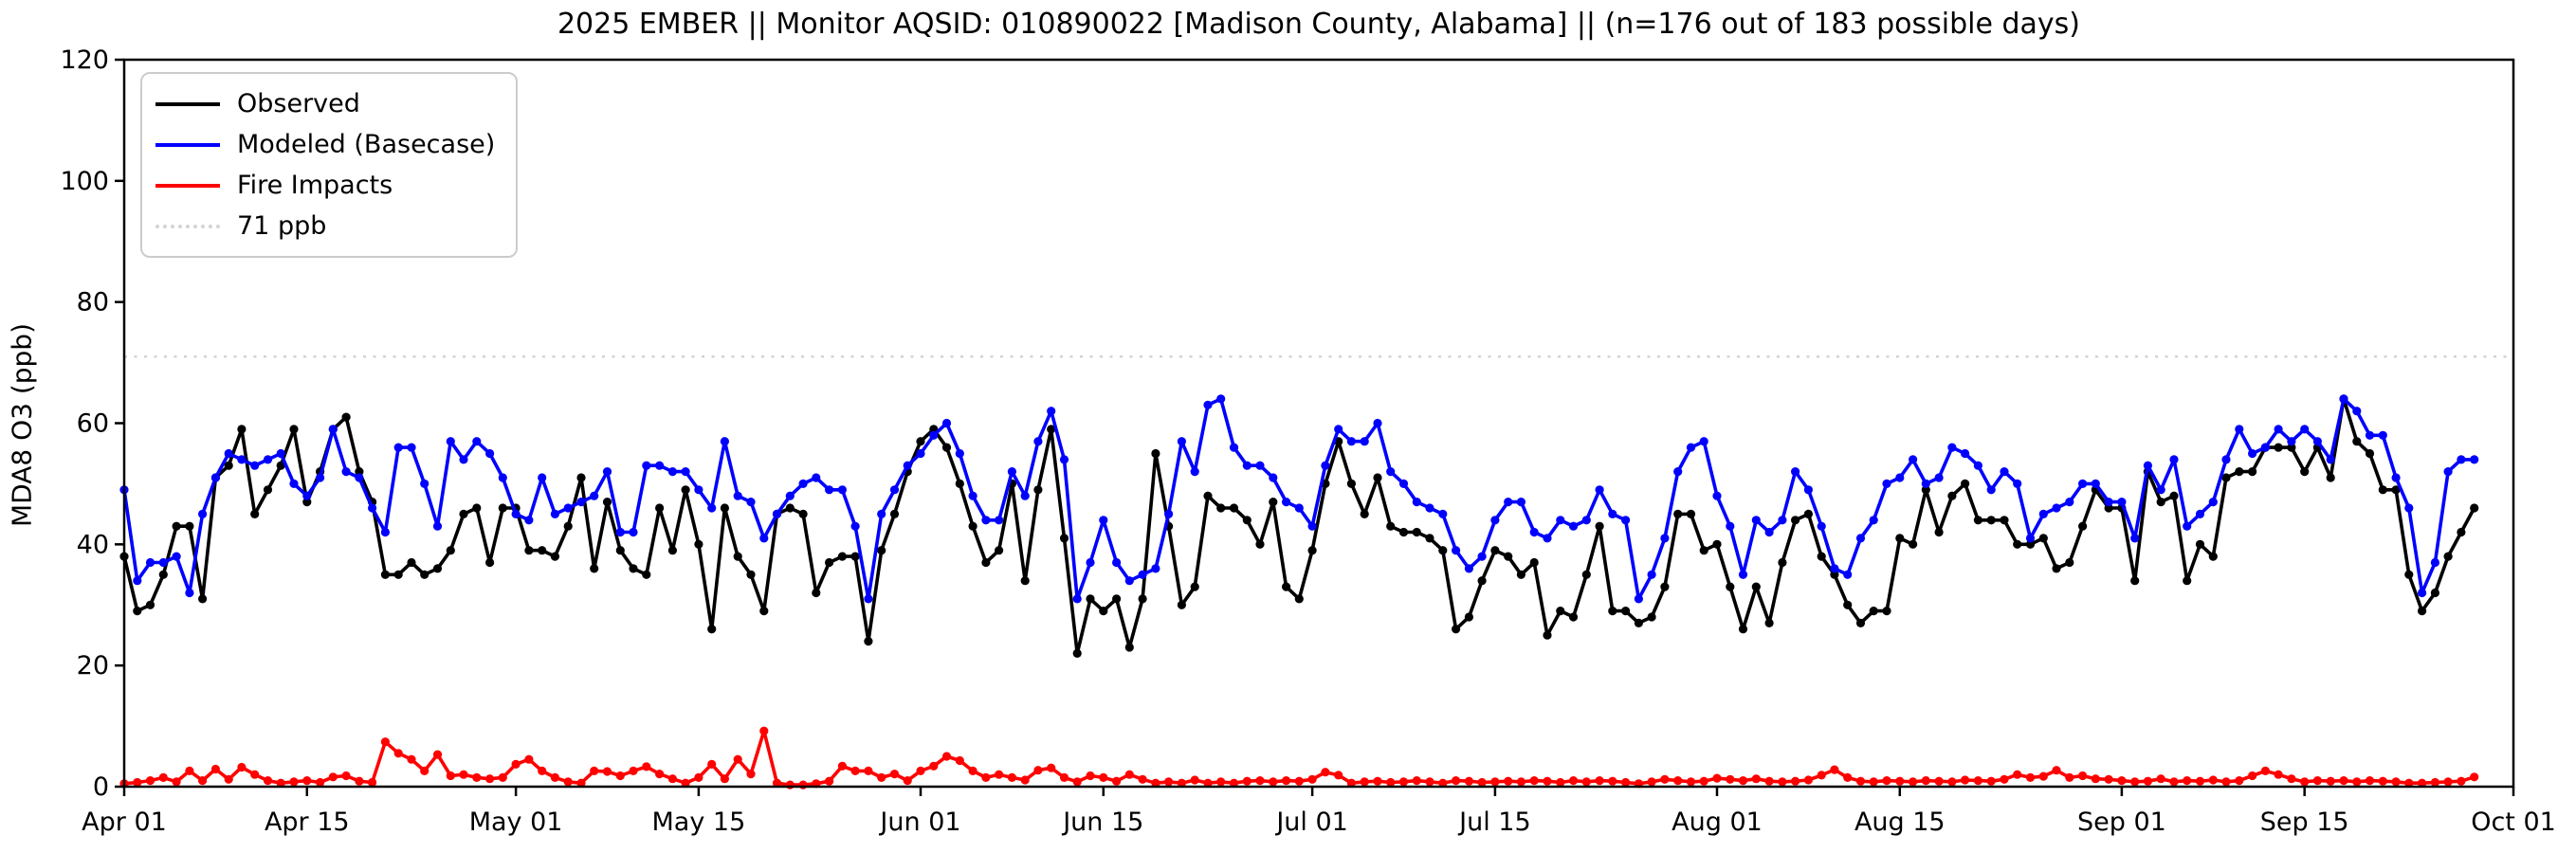 This screenshot has height=853, width=2576. Describe the element at coordinates (187, 144) in the screenshot. I see `legend-line-sample` at that location.